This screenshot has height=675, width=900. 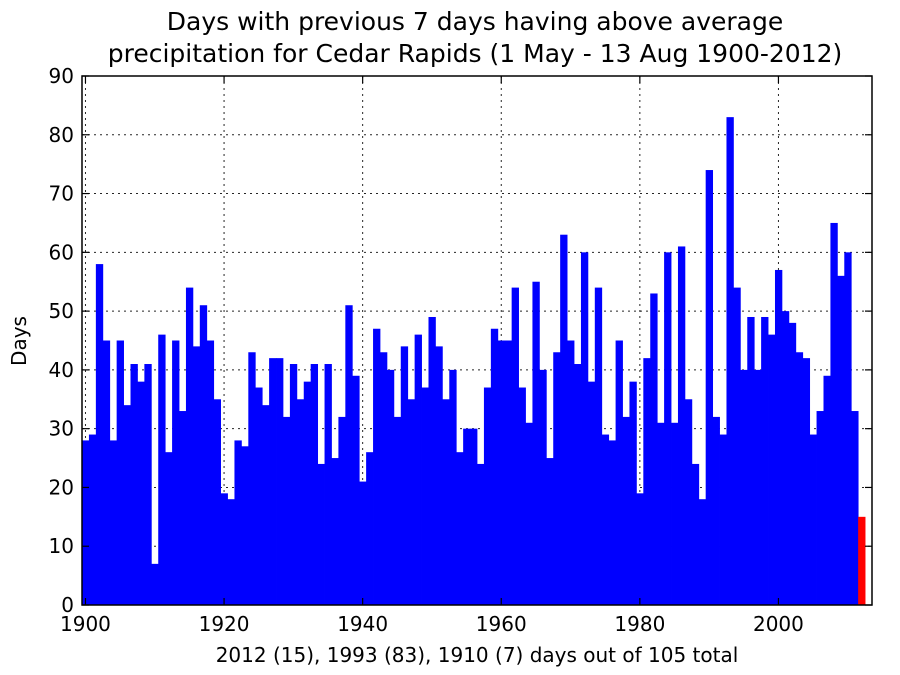 What do you see at coordinates (557, 478) in the screenshot?
I see `bar-1968` at bounding box center [557, 478].